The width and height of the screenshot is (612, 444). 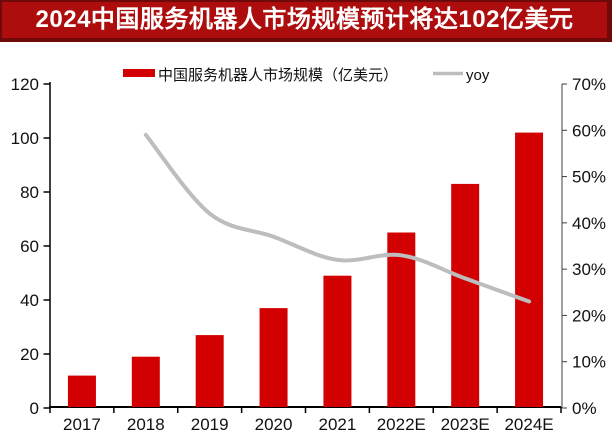 I want to click on legend-bar-swatch, so click(x=139, y=73).